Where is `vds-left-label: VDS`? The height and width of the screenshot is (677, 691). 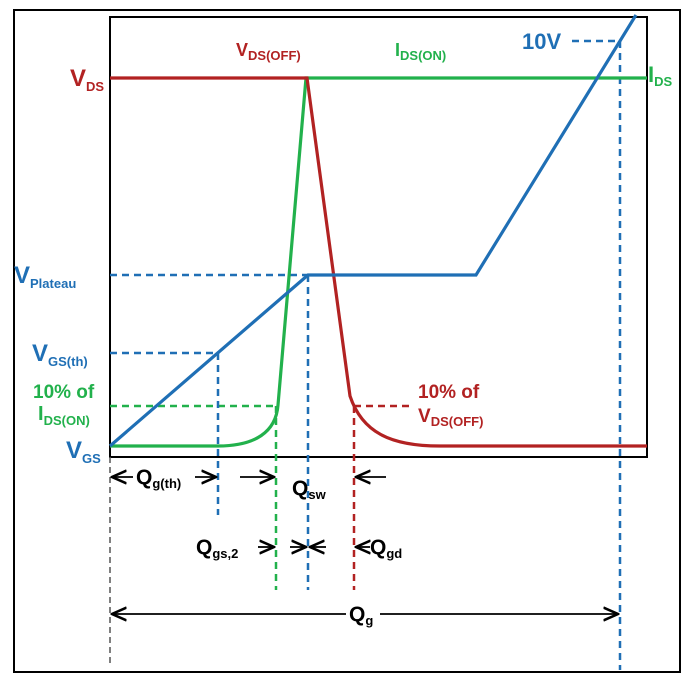
vds-left-label: VDS is located at coordinates (87, 79).